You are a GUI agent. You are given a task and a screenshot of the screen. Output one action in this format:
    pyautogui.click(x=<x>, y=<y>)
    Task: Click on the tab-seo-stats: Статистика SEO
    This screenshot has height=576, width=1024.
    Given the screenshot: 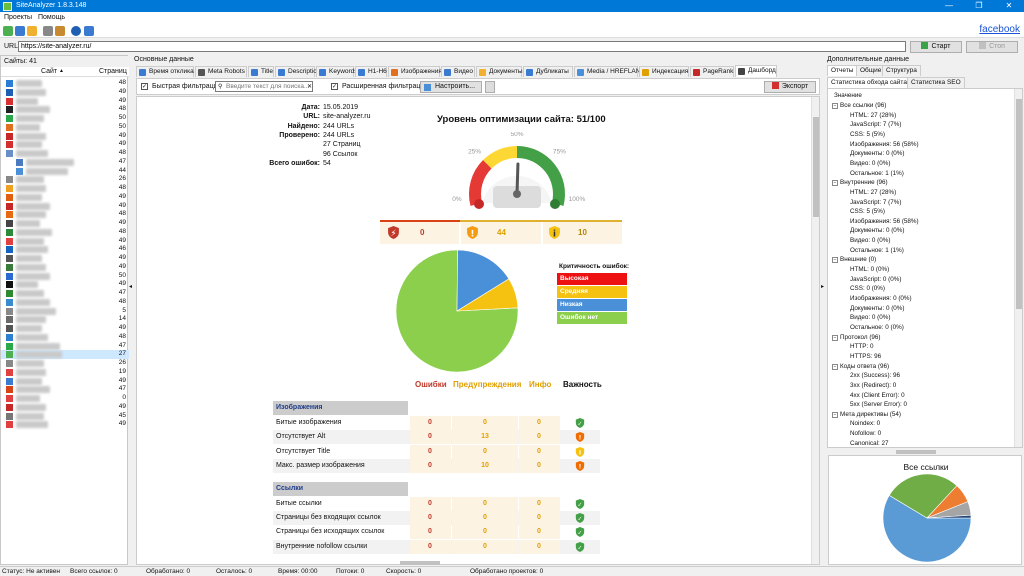 What is the action you would take?
    pyautogui.click(x=936, y=82)
    